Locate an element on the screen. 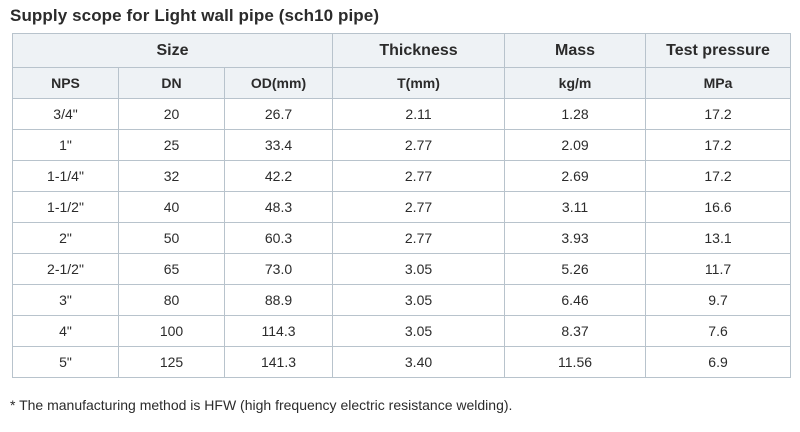 This screenshot has height=432, width=800. header-test-pressure: Test pressure is located at coordinates (718, 50).